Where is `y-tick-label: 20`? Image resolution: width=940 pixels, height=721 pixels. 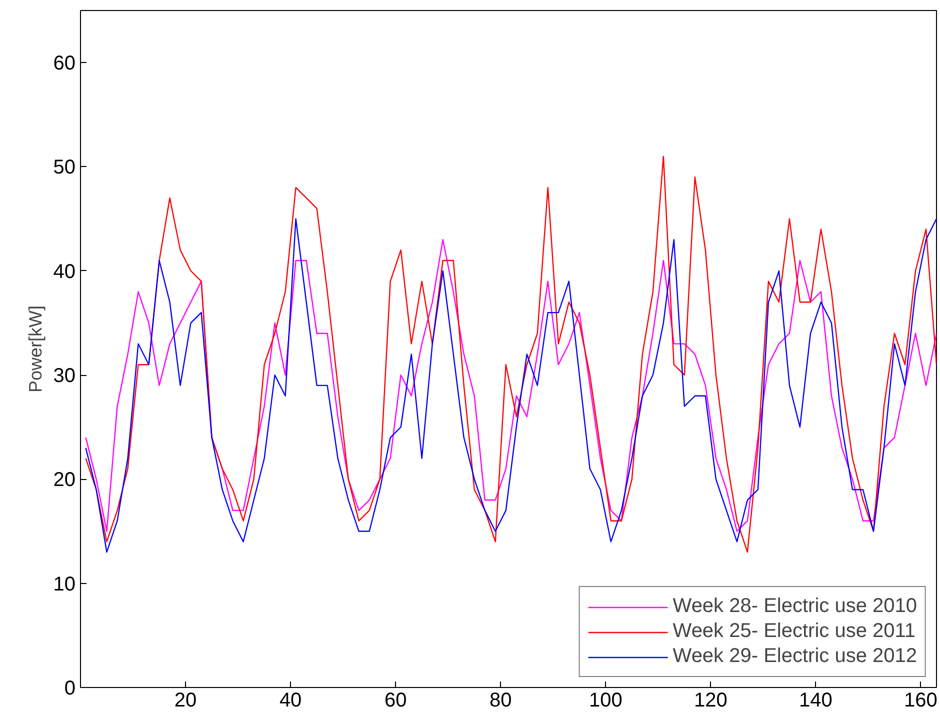 y-tick-label: 20 is located at coordinates (64, 480).